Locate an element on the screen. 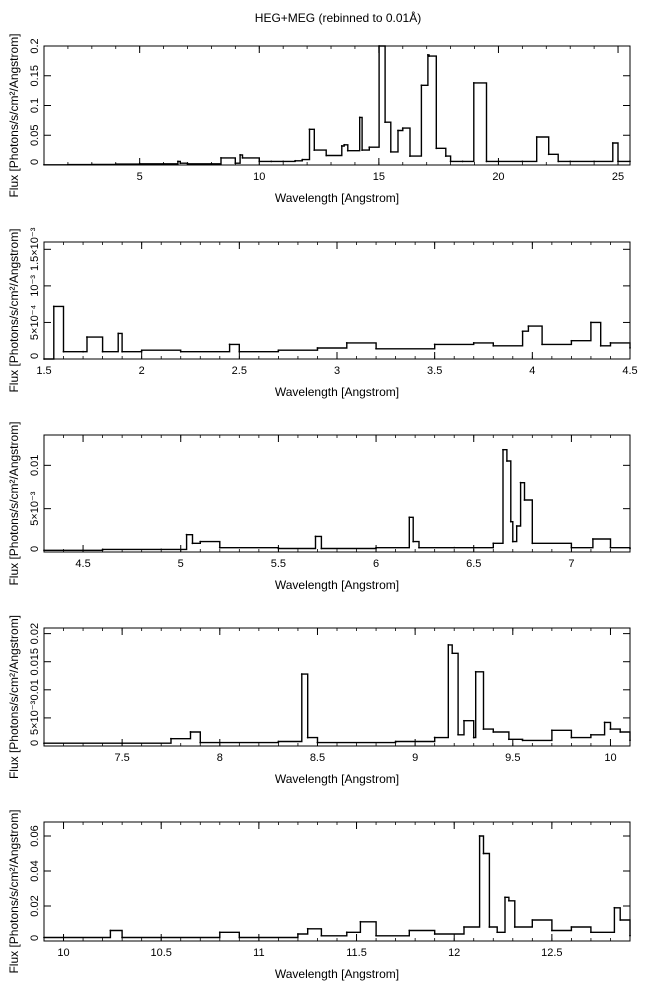 The image size is (648, 991). y-tick-label: 0.2 is located at coordinates (35, 45).